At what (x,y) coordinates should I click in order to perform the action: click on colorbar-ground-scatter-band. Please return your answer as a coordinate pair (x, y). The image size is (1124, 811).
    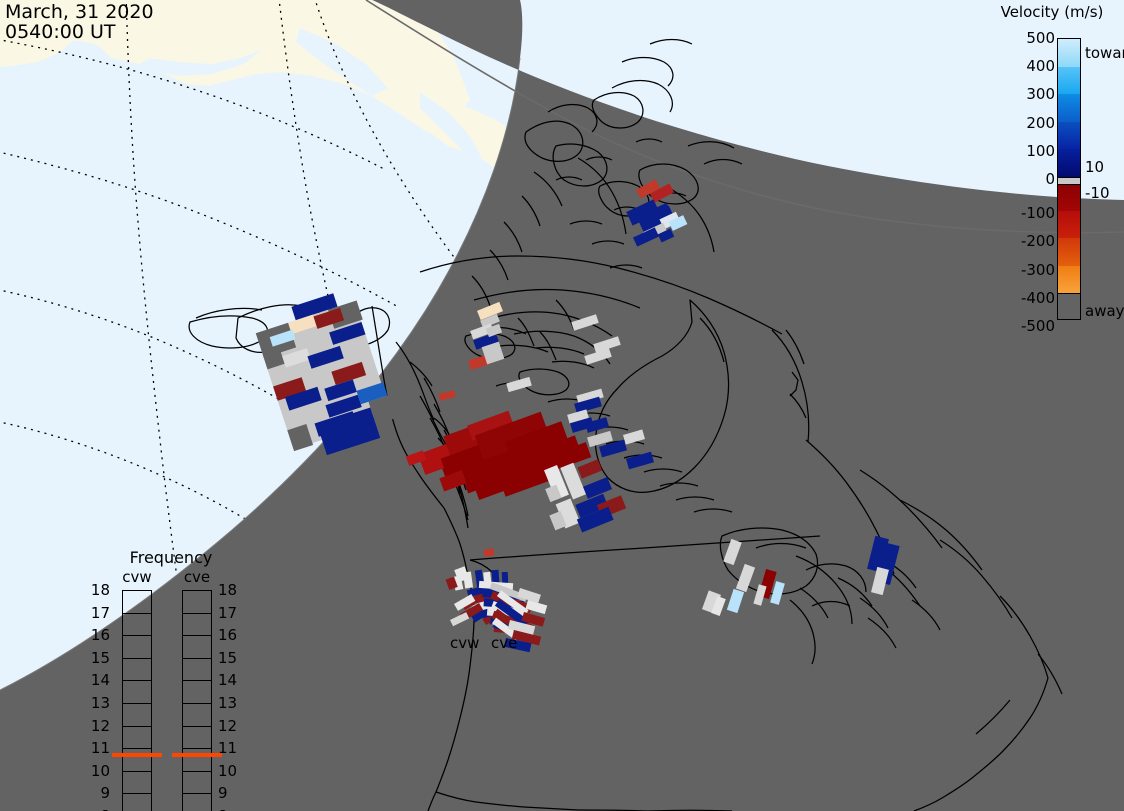
    Looking at the image, I should click on (1069, 181).